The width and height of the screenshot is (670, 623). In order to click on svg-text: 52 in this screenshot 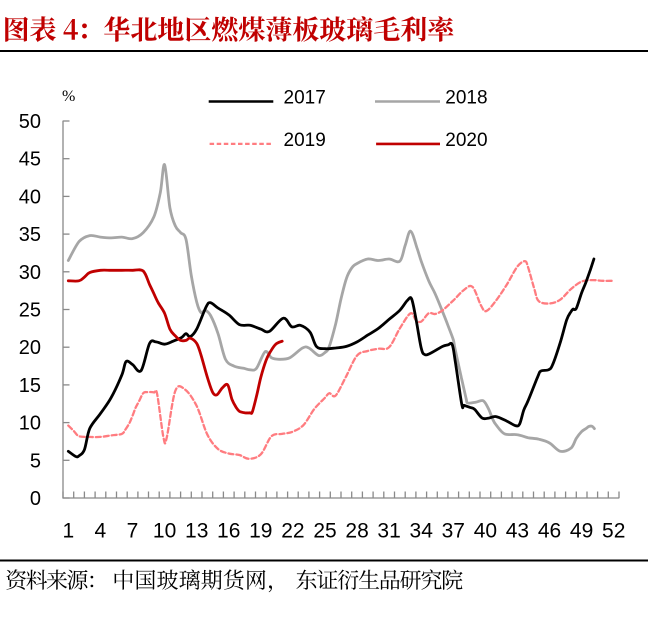, I will do `click(613, 531)`.